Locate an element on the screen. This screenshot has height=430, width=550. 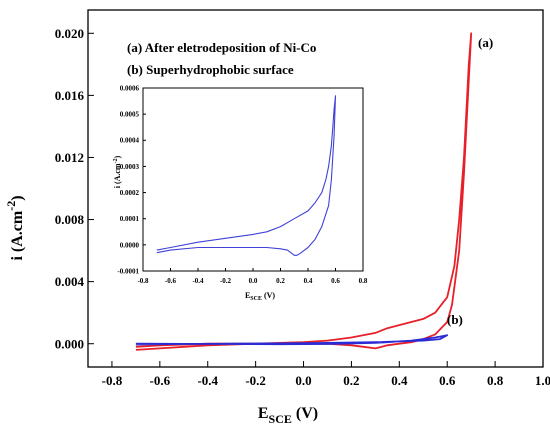
series-label-a: (a) is located at coordinates (485, 42).